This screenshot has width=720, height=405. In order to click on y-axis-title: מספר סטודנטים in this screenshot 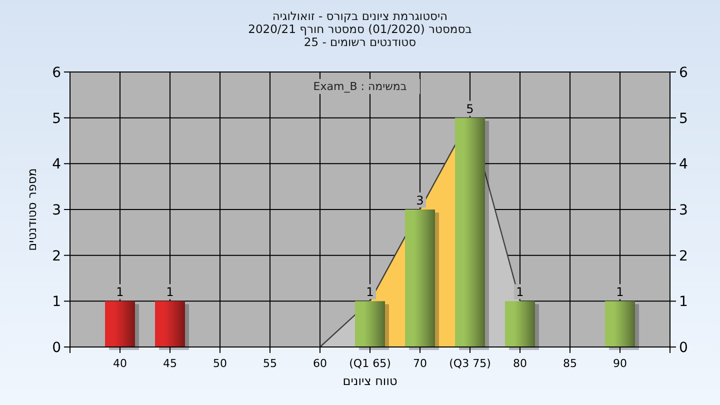, I will do `click(32, 209)`.